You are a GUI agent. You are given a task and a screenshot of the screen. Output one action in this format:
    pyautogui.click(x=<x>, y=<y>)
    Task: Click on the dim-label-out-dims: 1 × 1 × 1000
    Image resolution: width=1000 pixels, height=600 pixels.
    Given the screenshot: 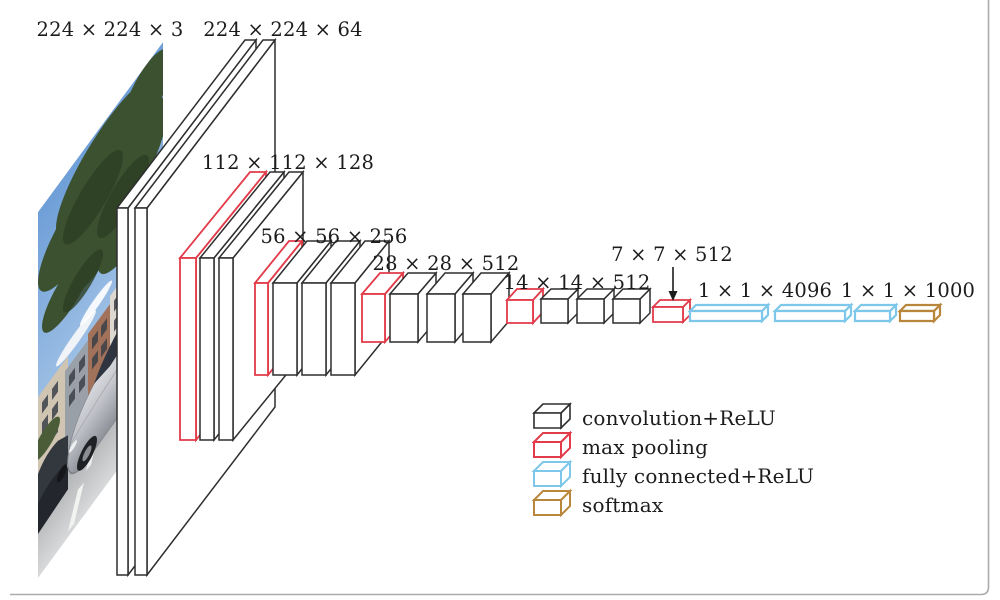 What is the action you would take?
    pyautogui.click(x=908, y=290)
    